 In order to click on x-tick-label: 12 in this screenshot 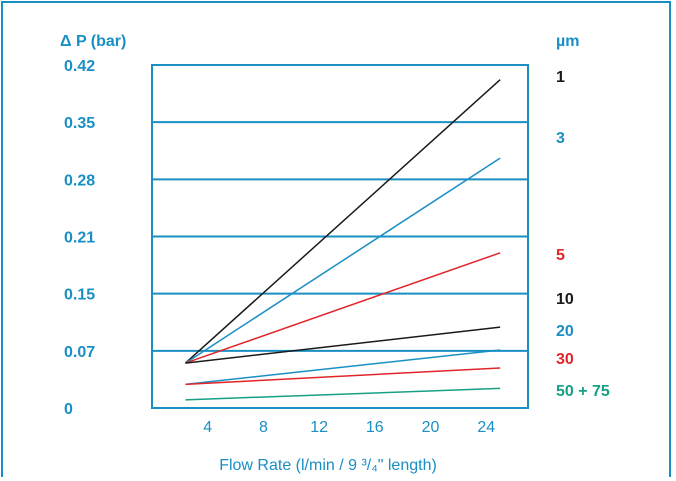, I will do `click(319, 427)`.